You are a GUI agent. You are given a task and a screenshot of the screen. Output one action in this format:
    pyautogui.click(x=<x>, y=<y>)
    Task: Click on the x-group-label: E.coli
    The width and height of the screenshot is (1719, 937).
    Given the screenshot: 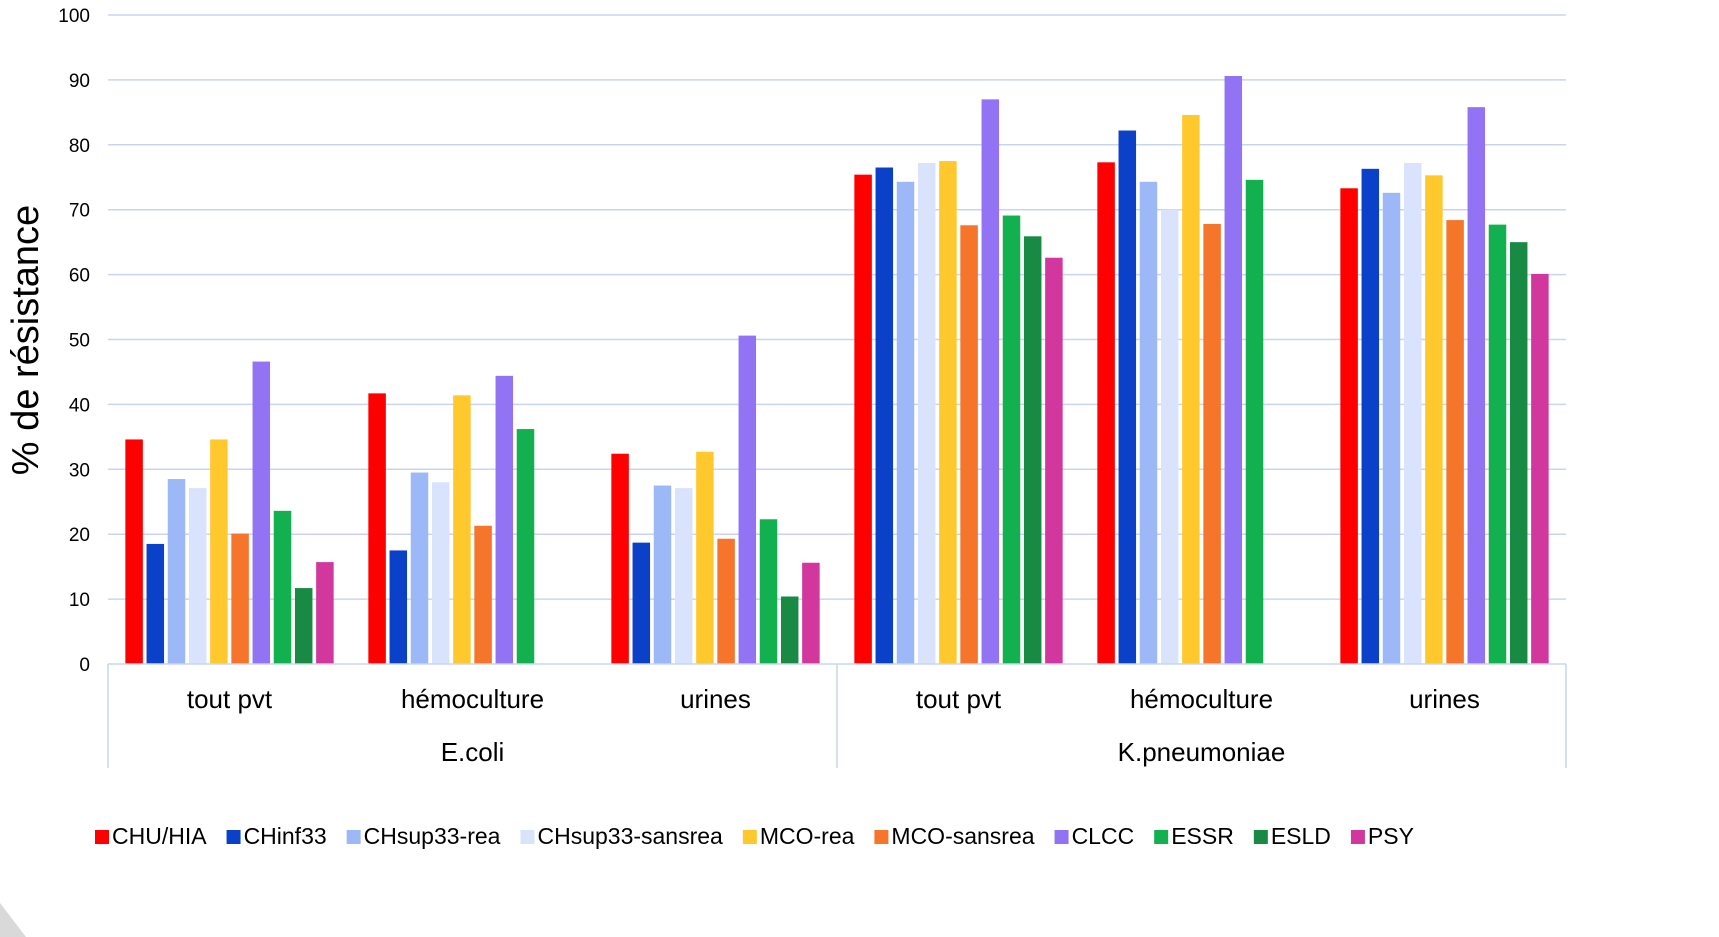 What is the action you would take?
    pyautogui.click(x=473, y=752)
    